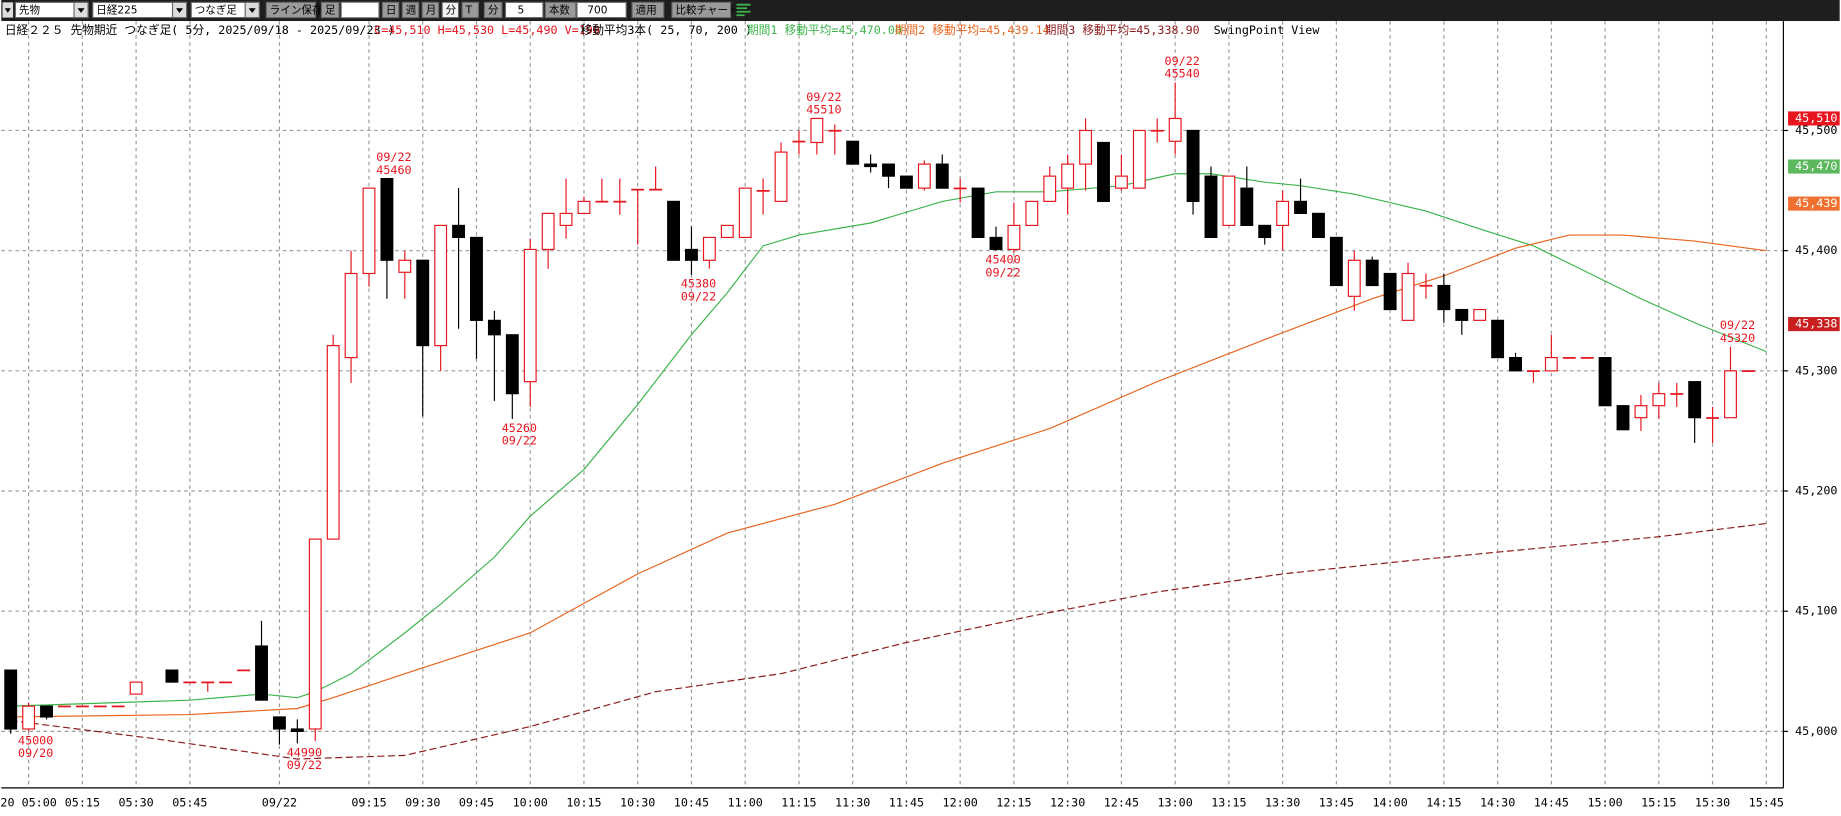 This screenshot has height=816, width=1841. I want to click on x-tick-label: 05:30, so click(135, 803).